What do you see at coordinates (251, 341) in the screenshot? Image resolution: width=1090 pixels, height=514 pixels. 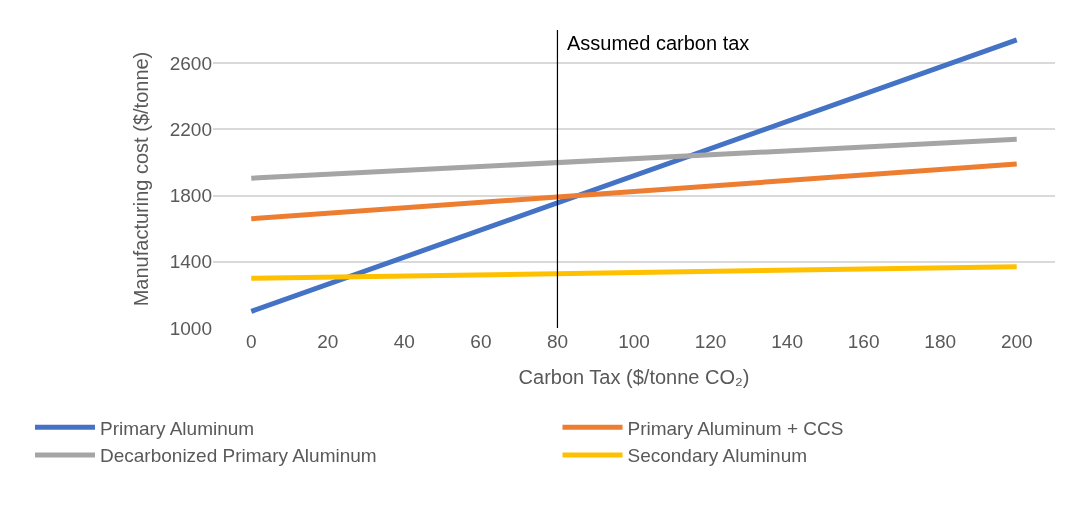 I see `x-tick-label: 0` at bounding box center [251, 341].